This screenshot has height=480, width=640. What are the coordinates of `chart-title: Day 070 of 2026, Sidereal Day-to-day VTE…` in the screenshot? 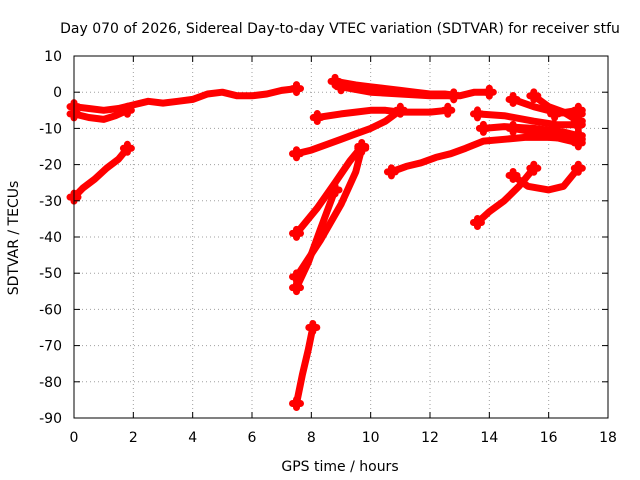 It's located at (340, 29).